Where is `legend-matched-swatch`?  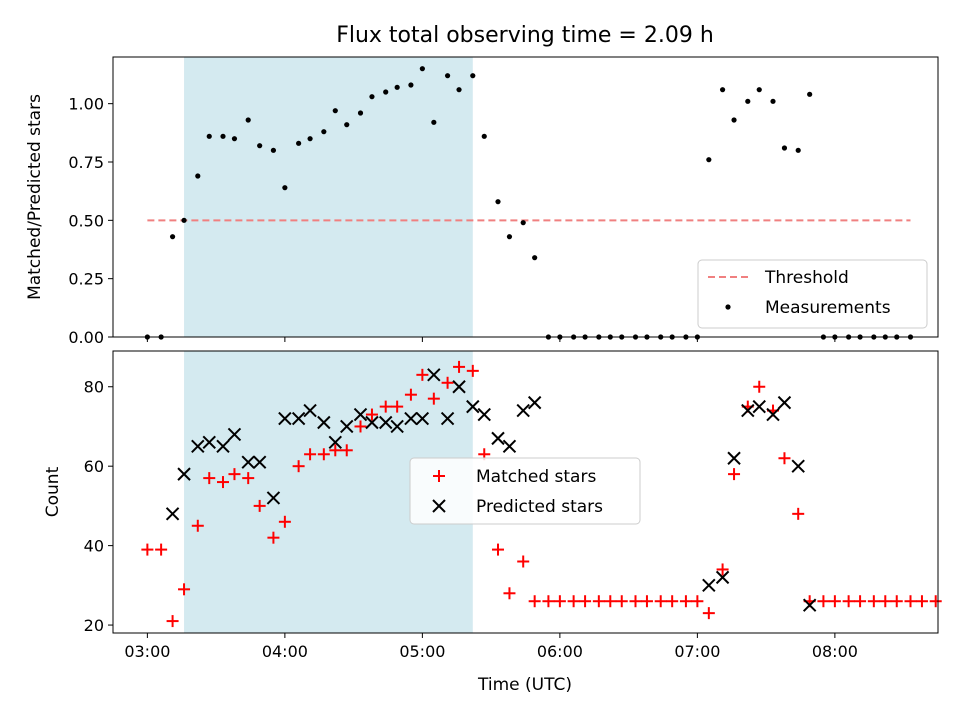 legend-matched-swatch is located at coordinates (439, 476).